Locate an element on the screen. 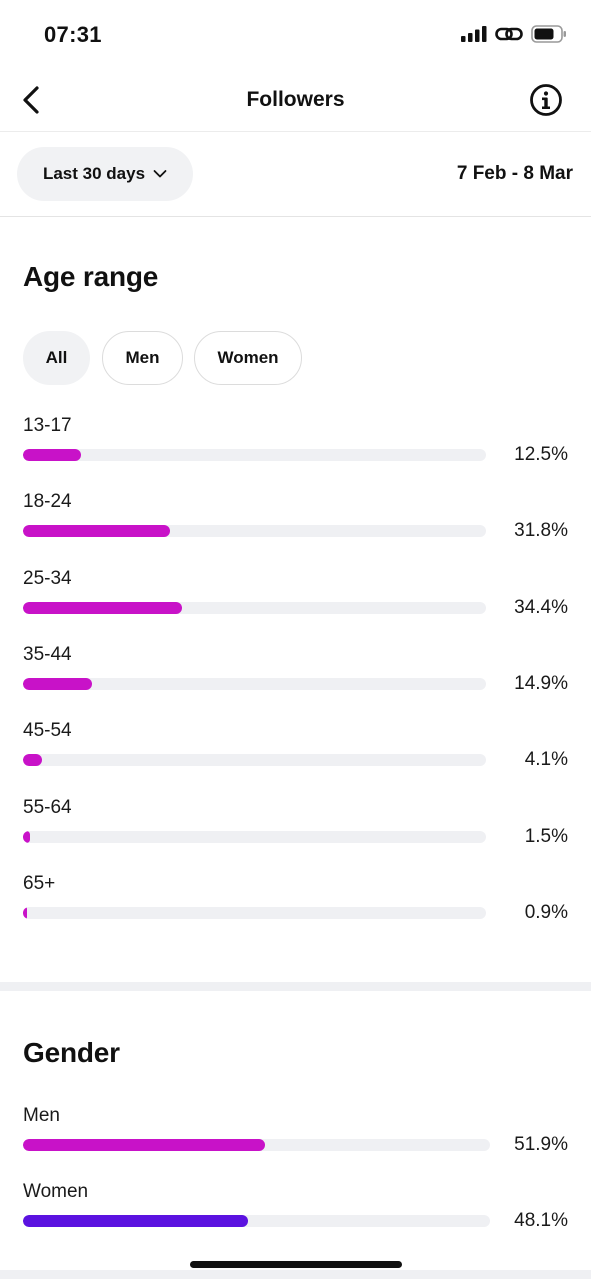  age-bar-value: 4.1% is located at coordinates (546, 760).